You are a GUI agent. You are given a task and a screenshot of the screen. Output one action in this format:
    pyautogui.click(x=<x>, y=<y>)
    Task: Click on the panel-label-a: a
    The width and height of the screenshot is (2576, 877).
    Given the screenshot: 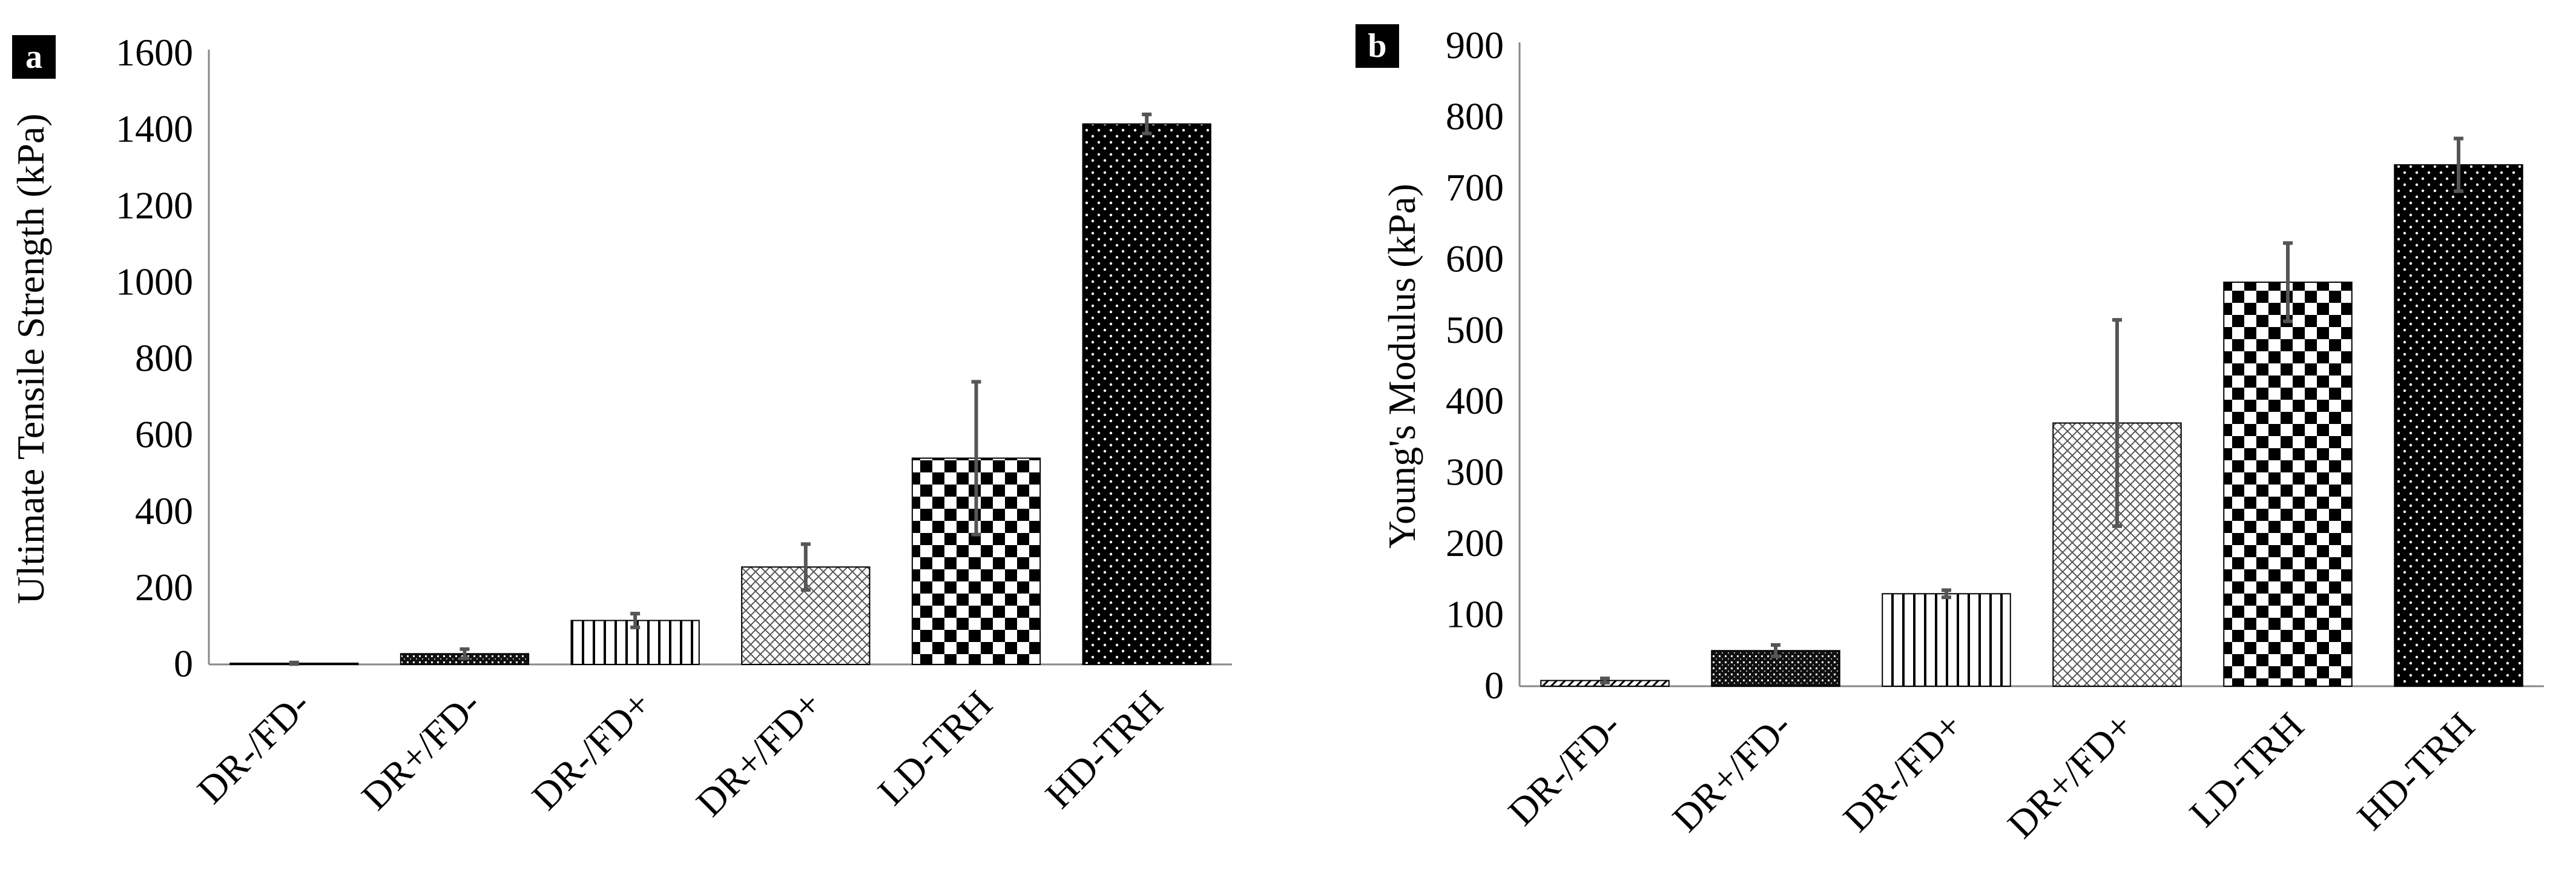 What is the action you would take?
    pyautogui.click(x=34, y=57)
    